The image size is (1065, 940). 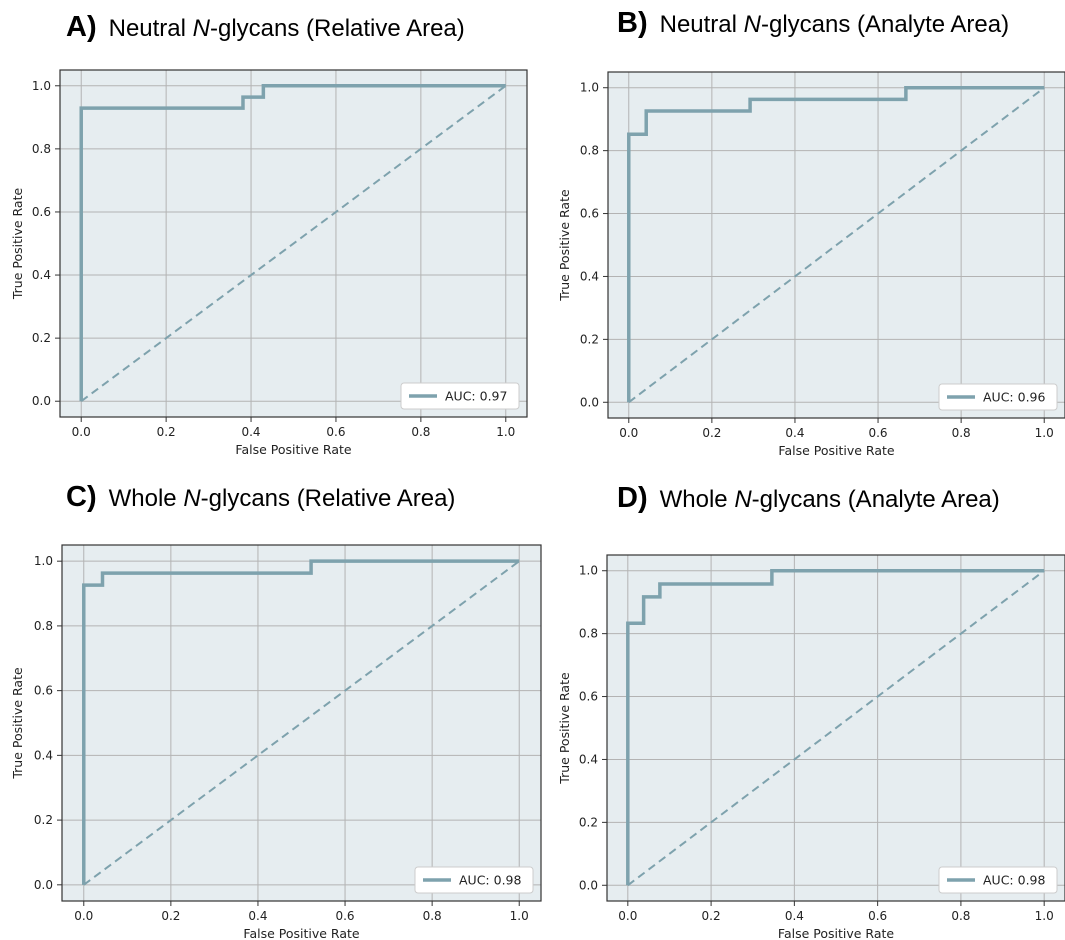 What do you see at coordinates (632, 23) in the screenshot?
I see `panel-letter: B)` at bounding box center [632, 23].